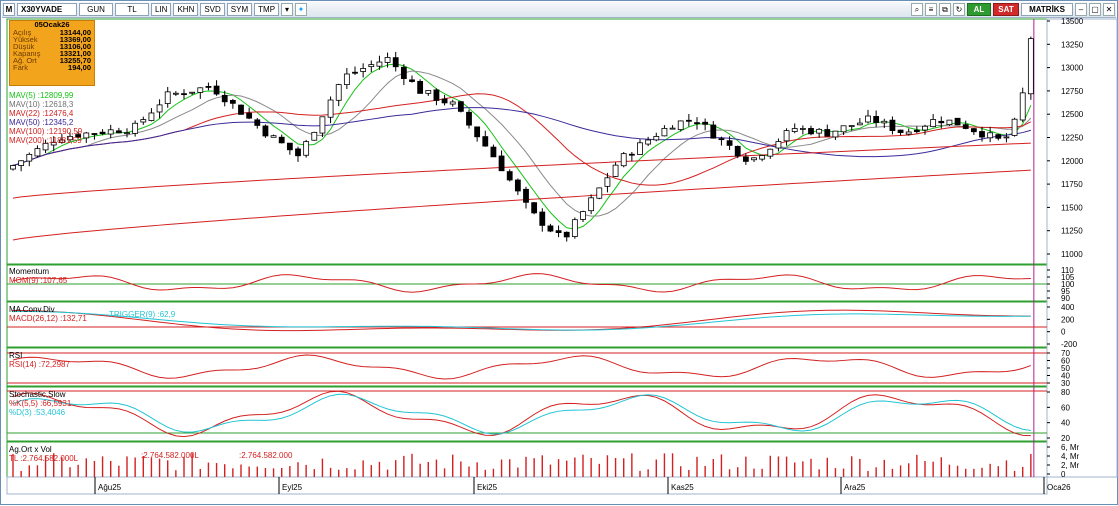 The width and height of the screenshot is (1118, 506). Describe the element at coordinates (1065, 291) in the screenshot. I see `indicator-tick-label: 95` at that location.